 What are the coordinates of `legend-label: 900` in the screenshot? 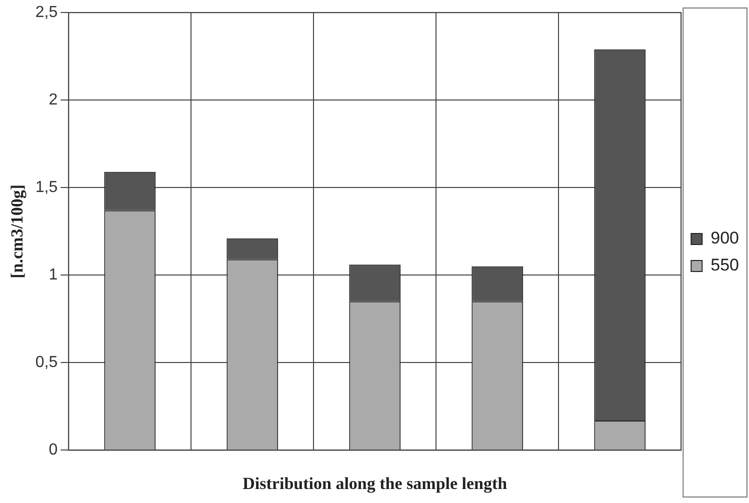 It's located at (725, 238).